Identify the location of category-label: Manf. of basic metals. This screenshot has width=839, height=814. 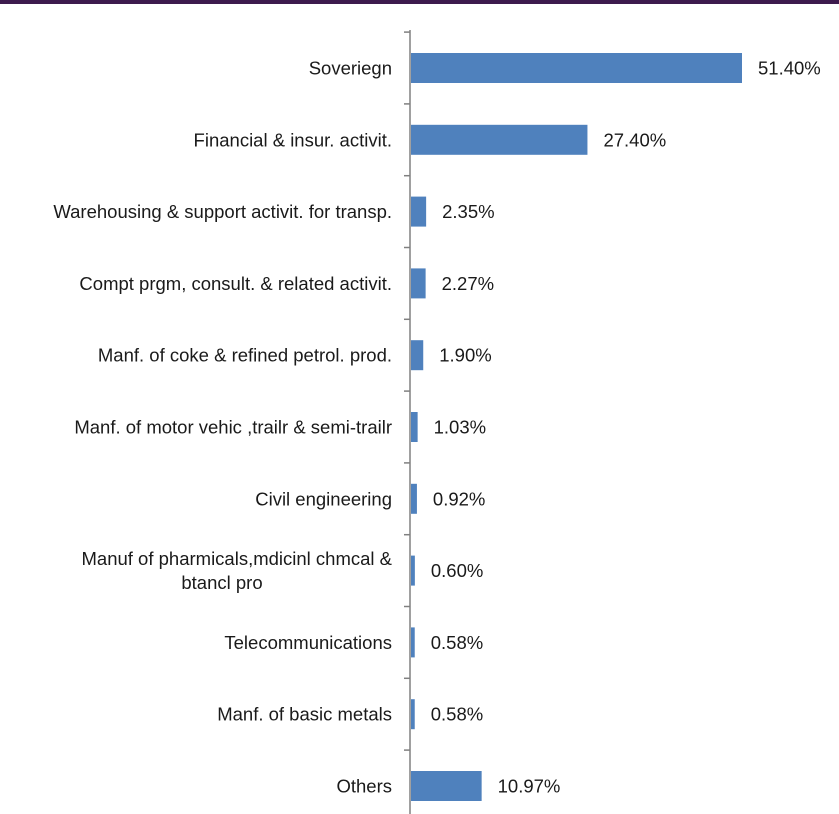
(304, 714).